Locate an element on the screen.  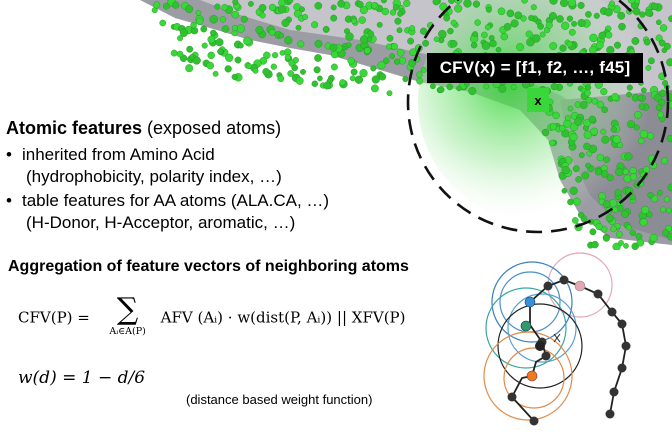
atom-query is located at coordinates (540, 346).